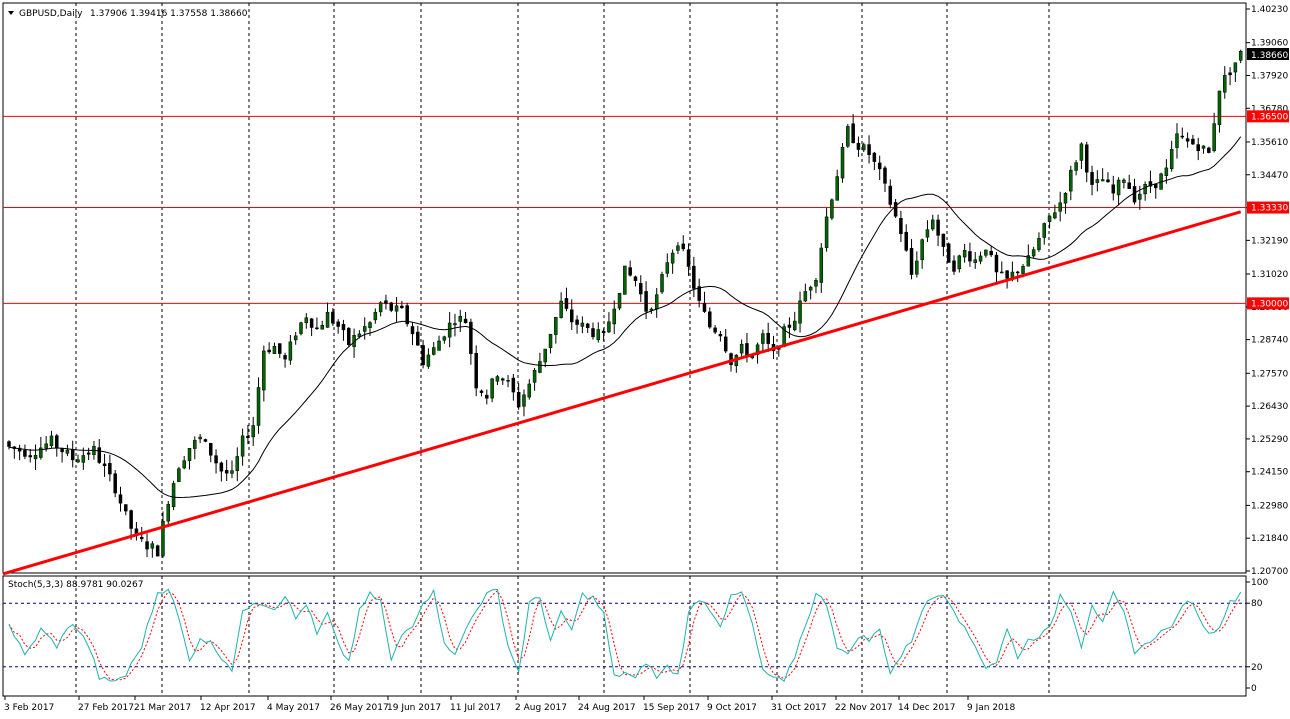 This screenshot has height=719, width=1290. Describe the element at coordinates (293, 708) in the screenshot. I see `time-tick-label: 4 May 2017` at that location.